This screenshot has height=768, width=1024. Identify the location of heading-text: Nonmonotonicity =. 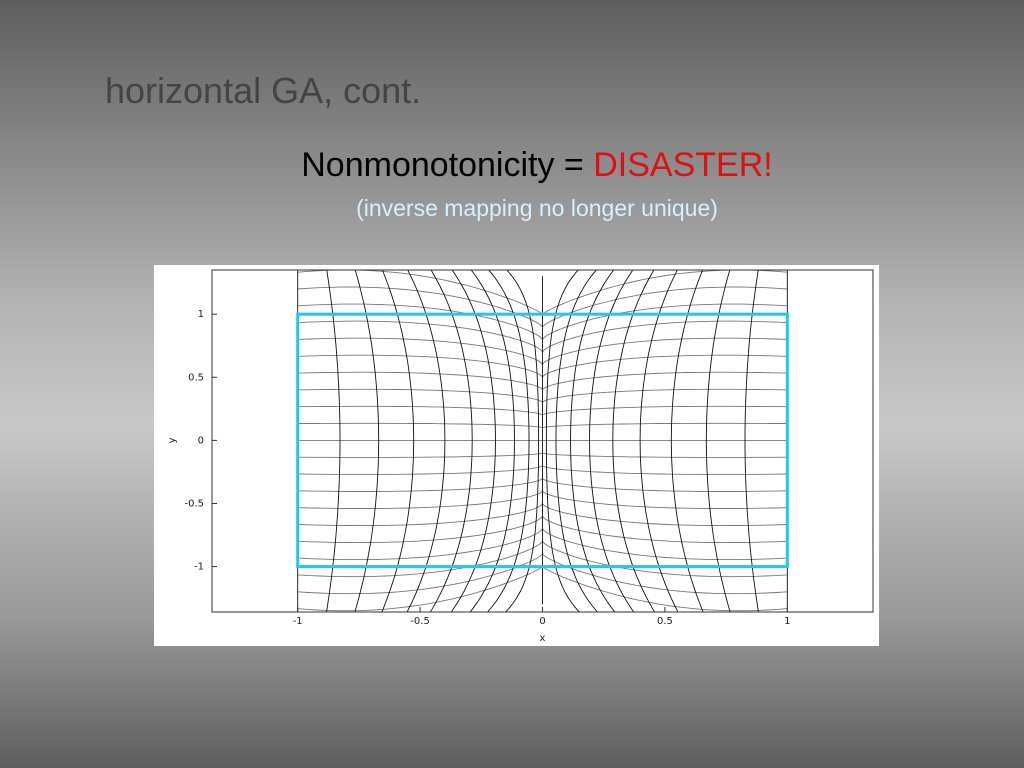
(442, 165).